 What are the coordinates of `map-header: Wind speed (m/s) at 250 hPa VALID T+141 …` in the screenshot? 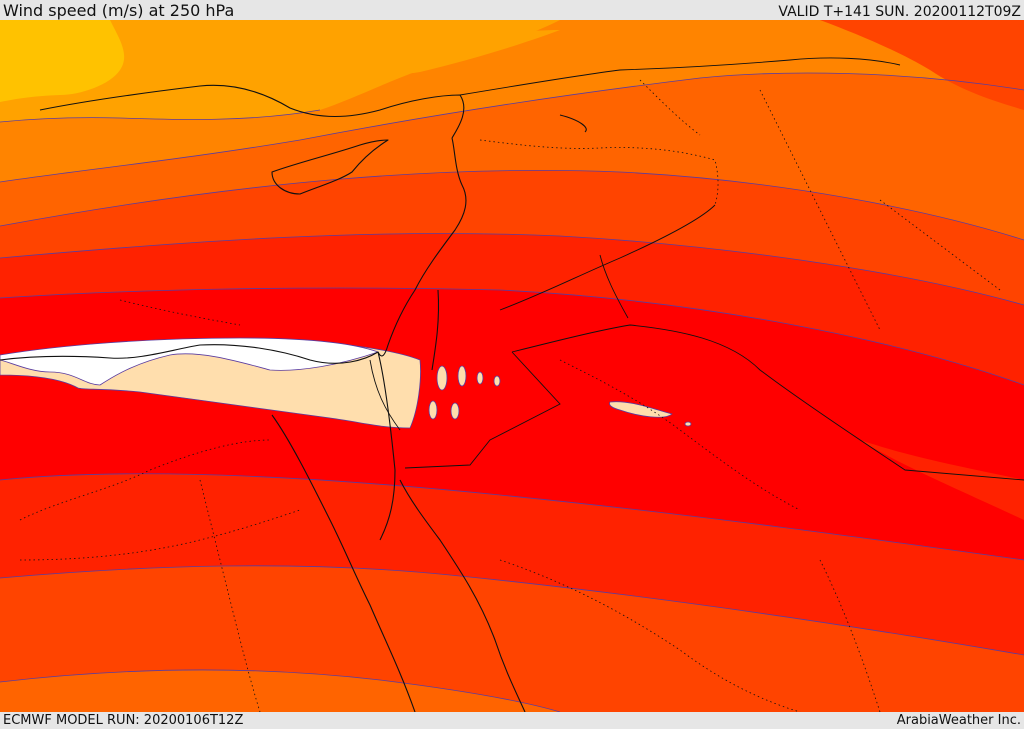 It's located at (512, 10).